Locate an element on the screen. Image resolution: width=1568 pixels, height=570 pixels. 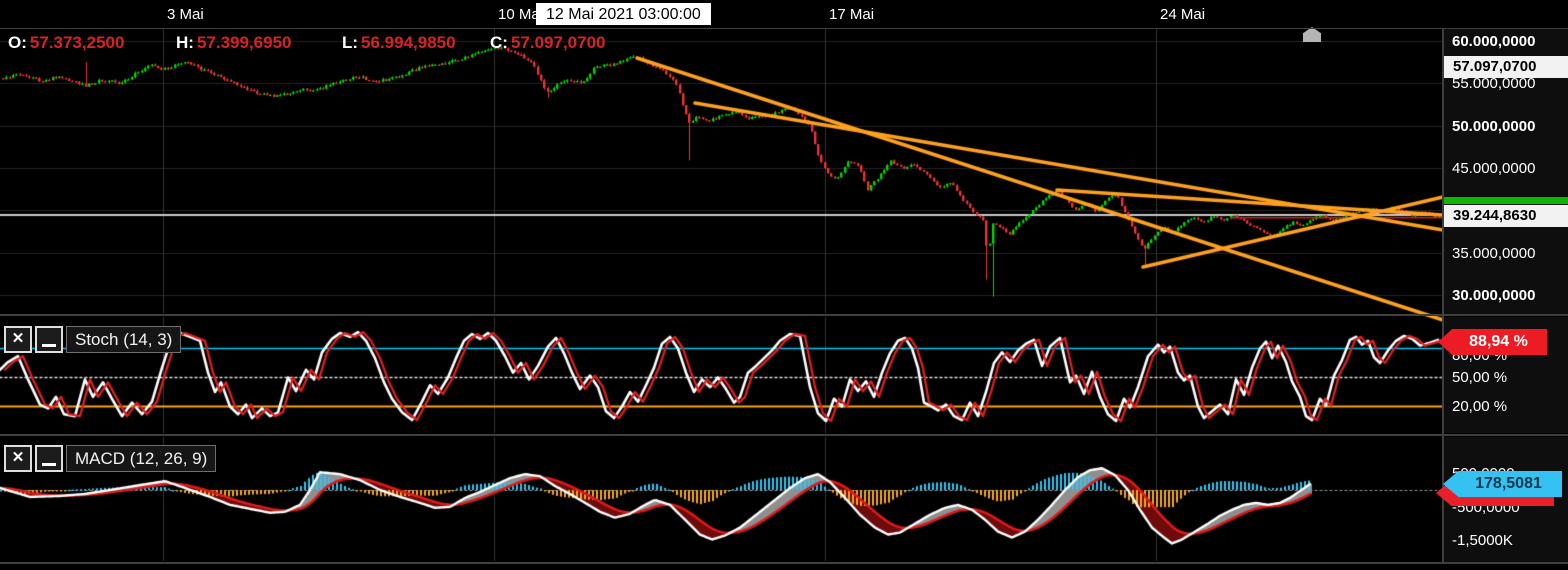
date-tick-17mai: 17 Mai is located at coordinates (852, 14).